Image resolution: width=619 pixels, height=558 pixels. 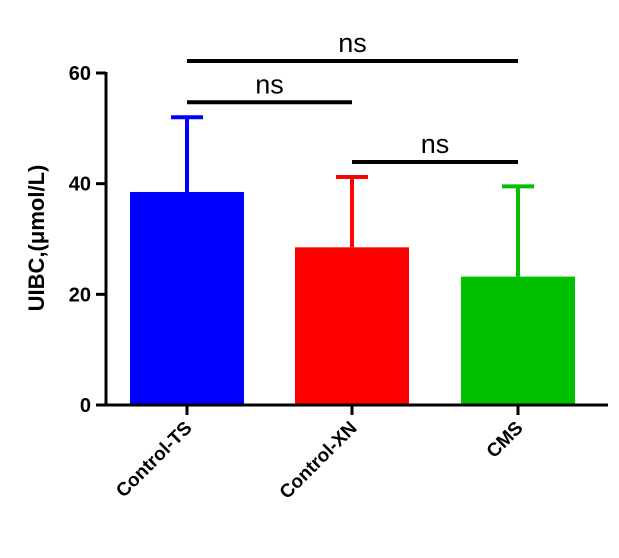 I want to click on y-tick-label-2: 40, so click(x=80, y=185).